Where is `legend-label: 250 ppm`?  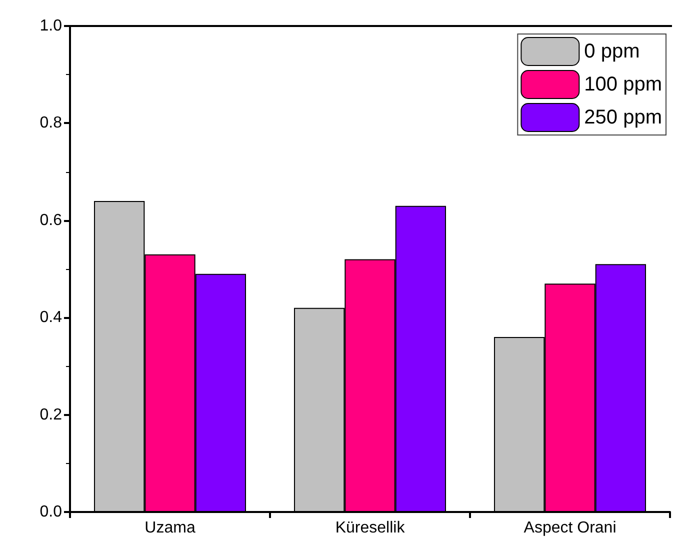
legend-label: 250 ppm is located at coordinates (623, 117).